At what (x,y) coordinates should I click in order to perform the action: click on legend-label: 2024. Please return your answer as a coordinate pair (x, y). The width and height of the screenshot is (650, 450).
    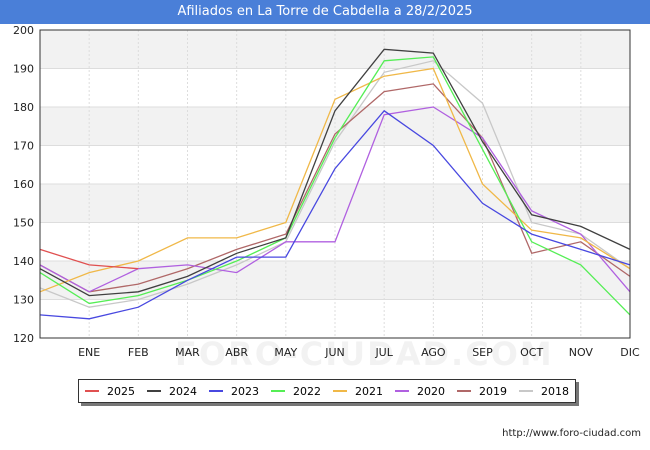
    Looking at the image, I should click on (183, 391).